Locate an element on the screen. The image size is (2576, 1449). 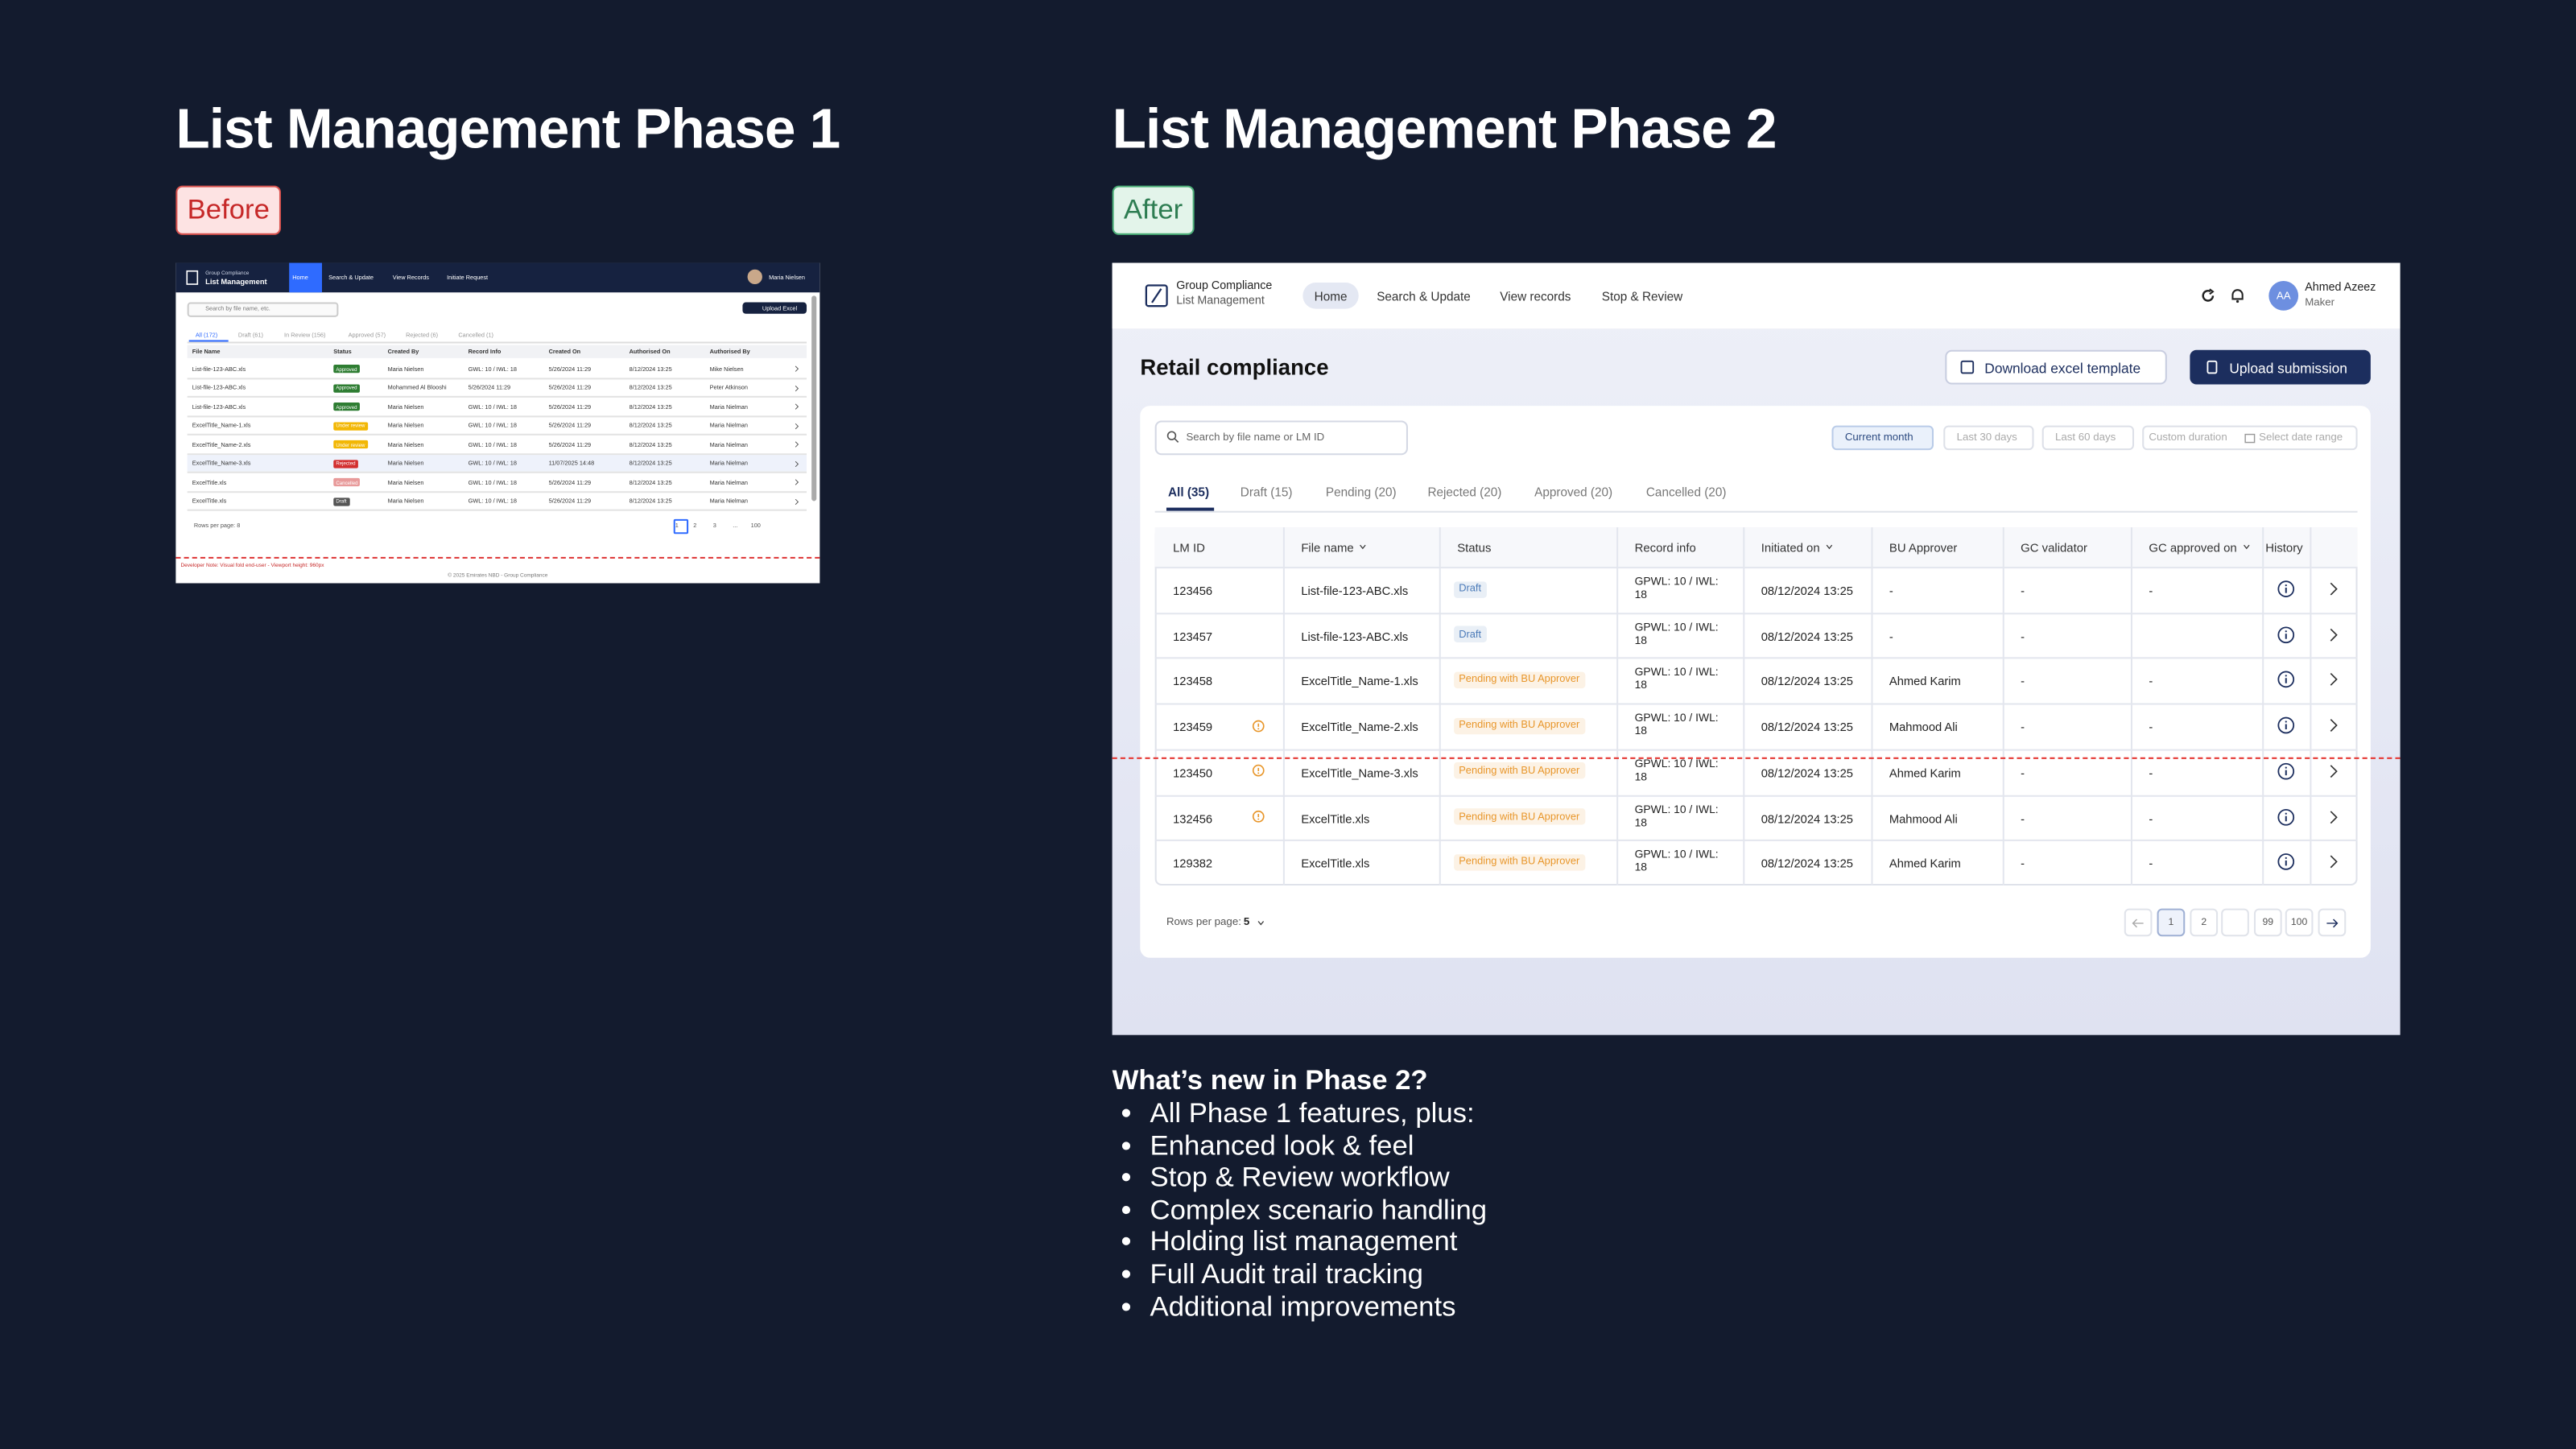
table is located at coordinates (1756, 706).